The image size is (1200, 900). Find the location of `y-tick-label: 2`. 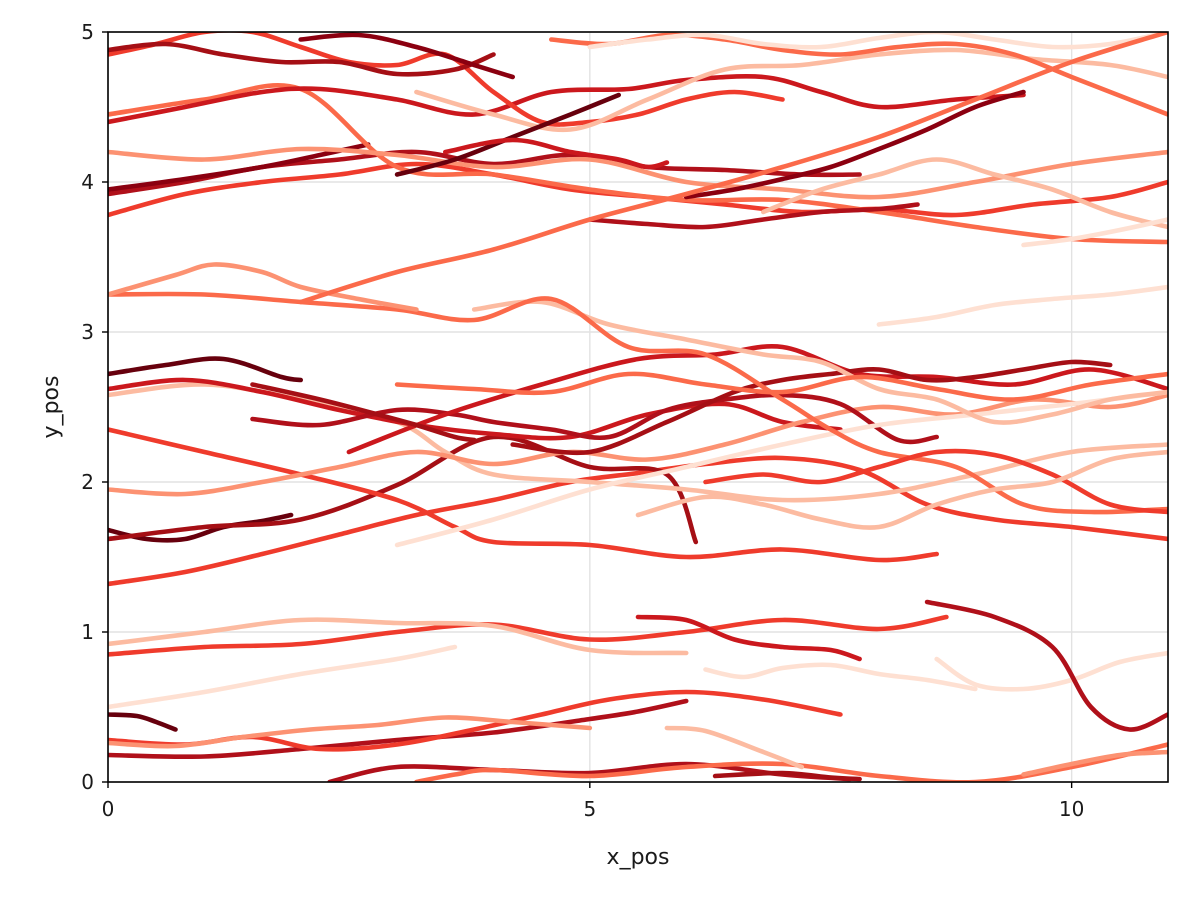

y-tick-label: 2 is located at coordinates (87, 482).